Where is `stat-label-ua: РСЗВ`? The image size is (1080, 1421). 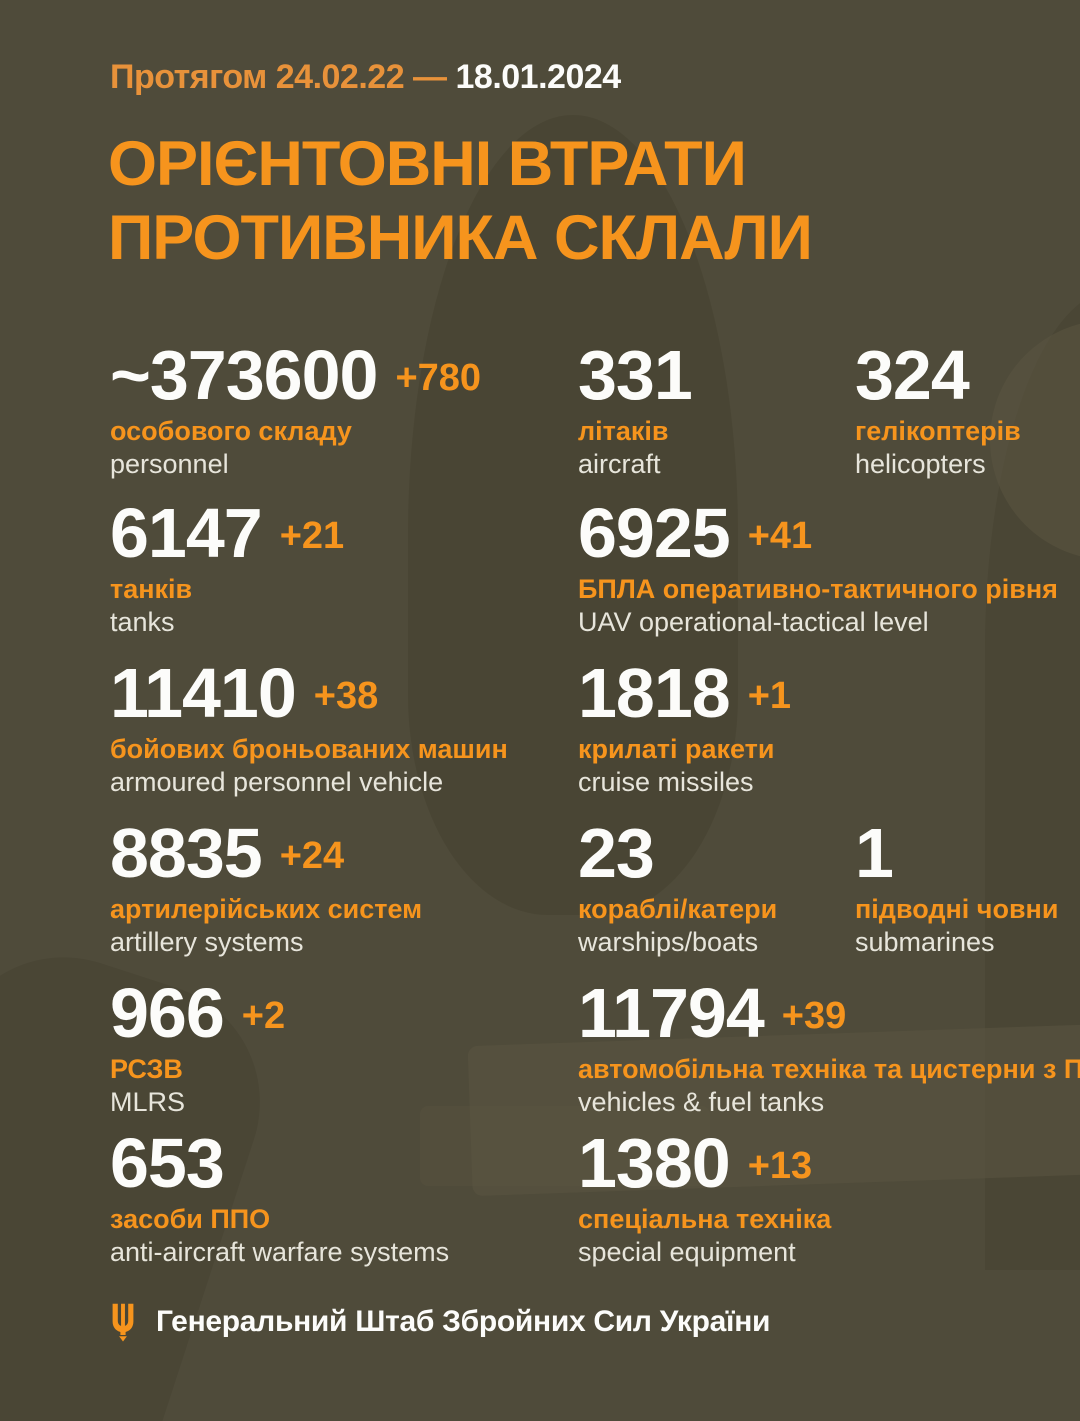 stat-label-ua: РСЗВ is located at coordinates (146, 1069).